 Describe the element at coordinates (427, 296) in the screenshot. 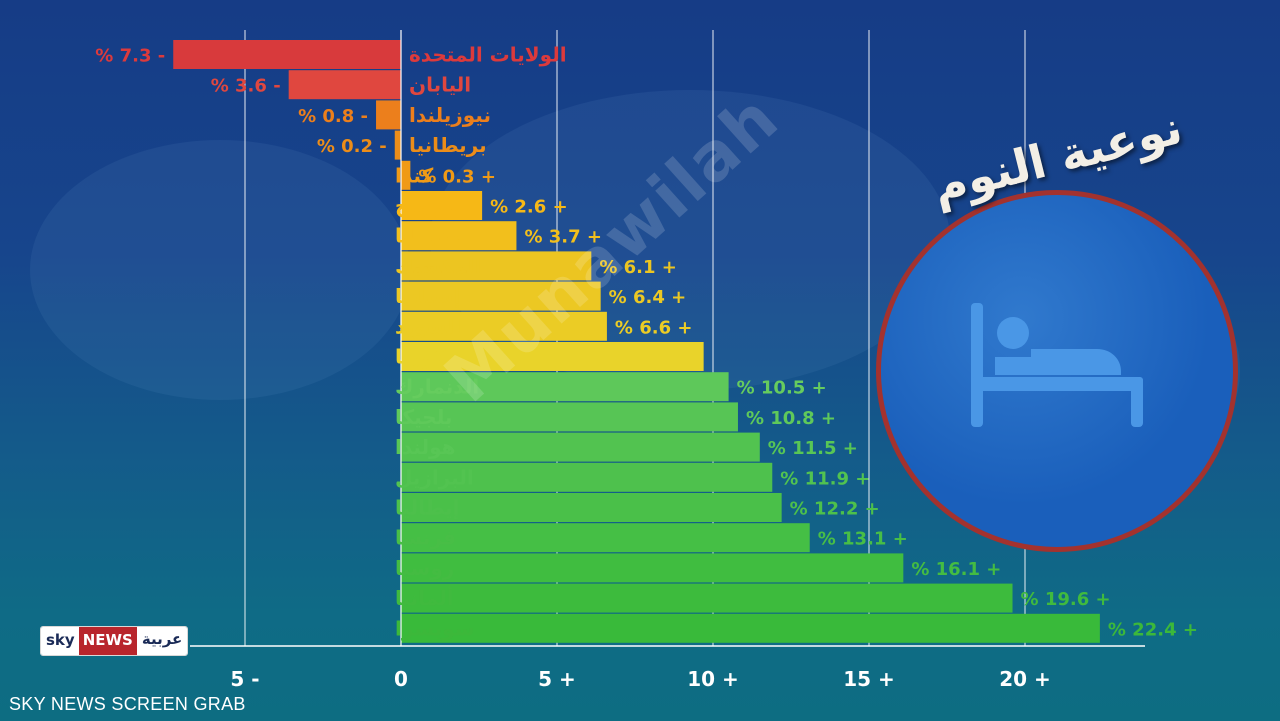

I see `category-label: إسبانيا` at that location.